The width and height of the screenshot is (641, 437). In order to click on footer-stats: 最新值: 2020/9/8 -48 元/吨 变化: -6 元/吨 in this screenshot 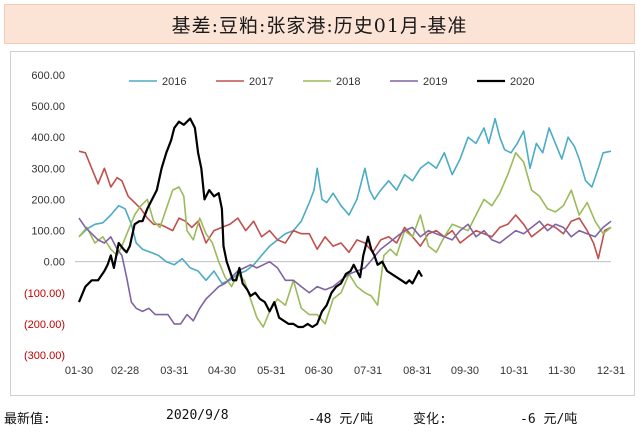, I will do `click(320, 419)`.